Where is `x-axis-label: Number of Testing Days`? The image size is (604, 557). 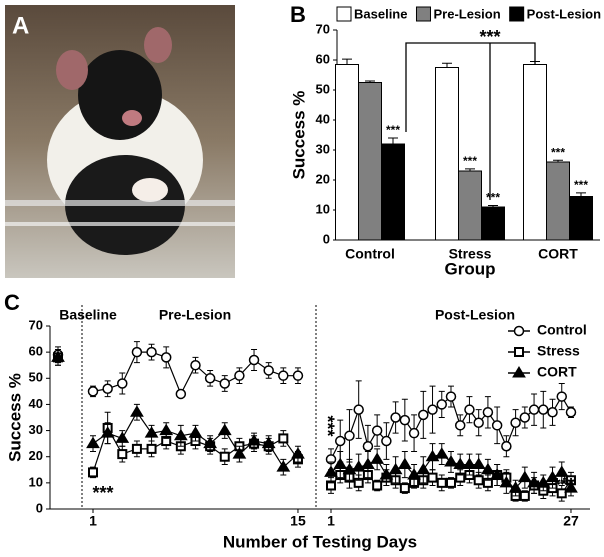
x-axis-label: Number of Testing Days is located at coordinates (320, 541).